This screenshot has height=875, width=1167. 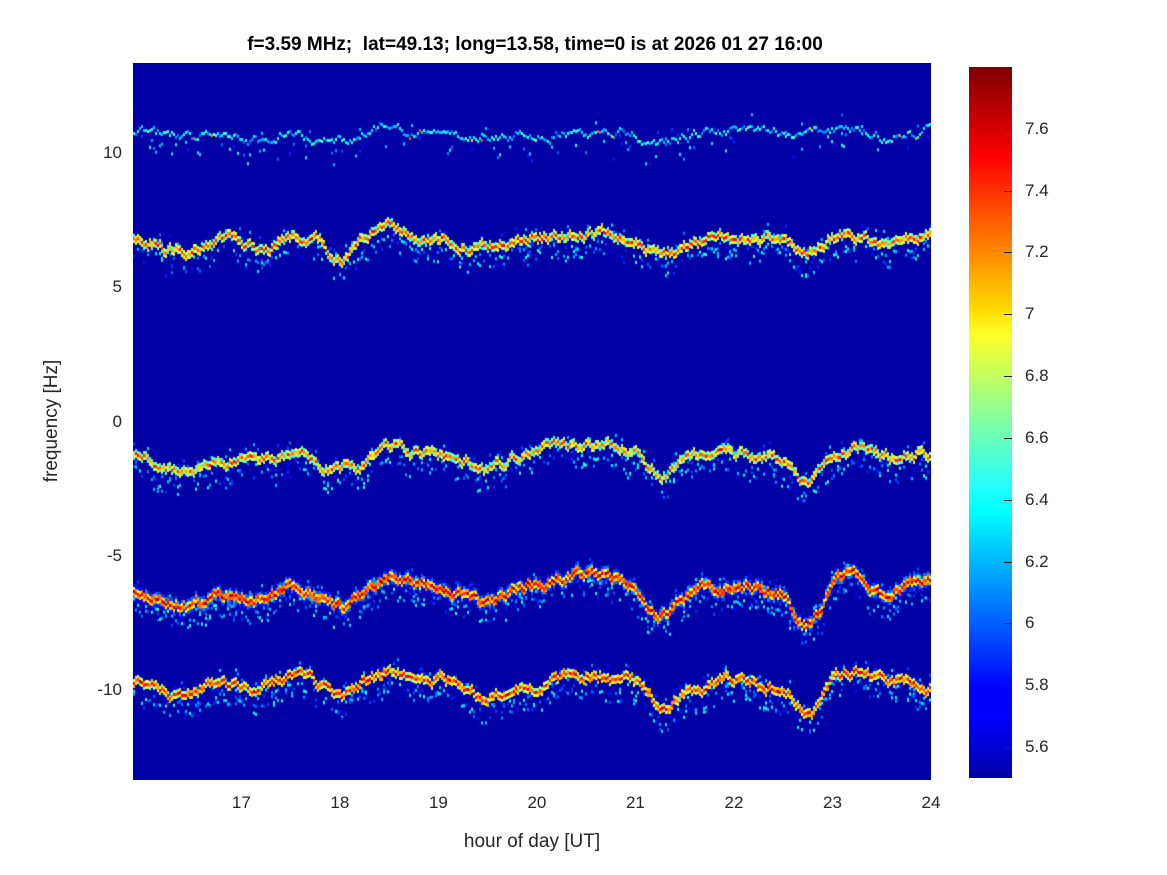 I want to click on x-tick-label: 20, so click(x=537, y=802).